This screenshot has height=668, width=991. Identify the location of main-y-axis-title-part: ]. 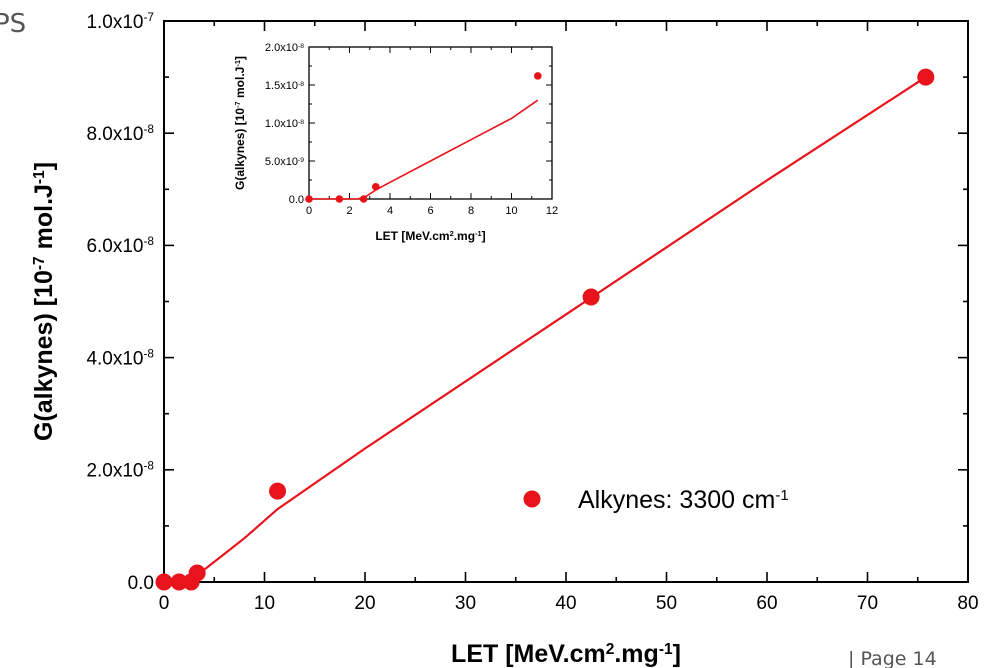
(44, 166).